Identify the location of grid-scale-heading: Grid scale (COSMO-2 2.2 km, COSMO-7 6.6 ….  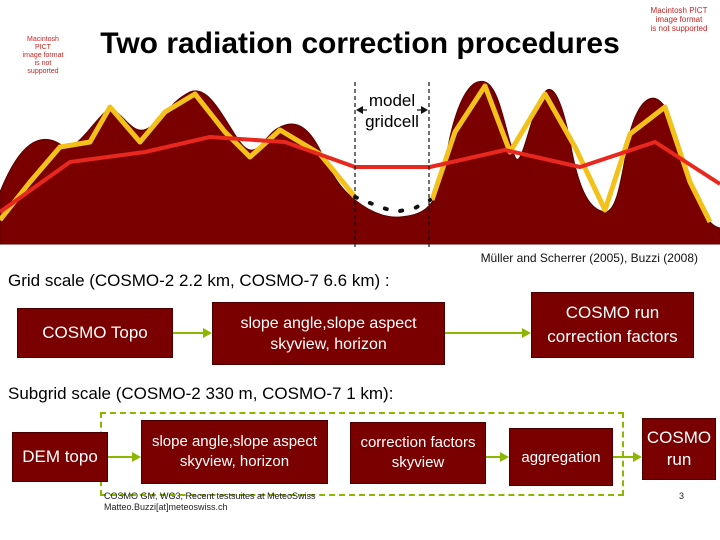
(199, 280).